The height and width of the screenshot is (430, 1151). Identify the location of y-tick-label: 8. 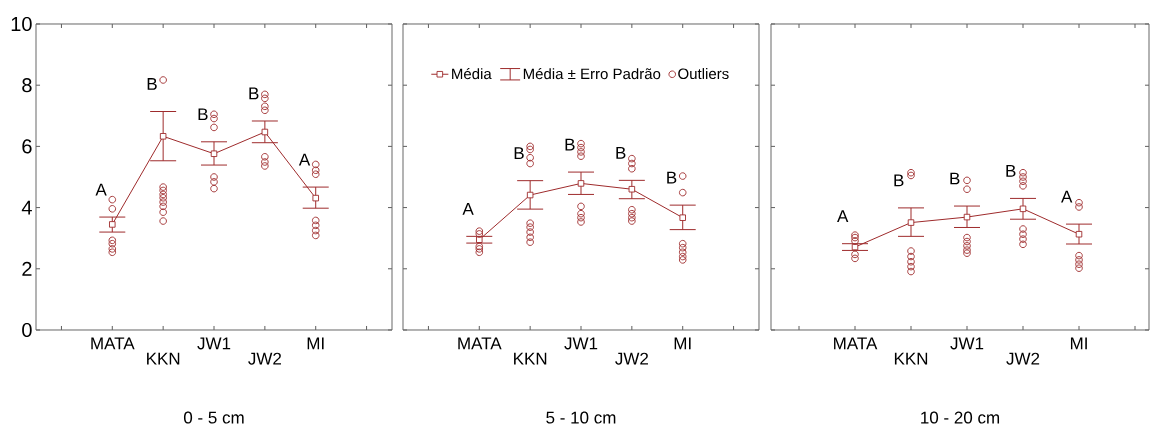
(27, 85).